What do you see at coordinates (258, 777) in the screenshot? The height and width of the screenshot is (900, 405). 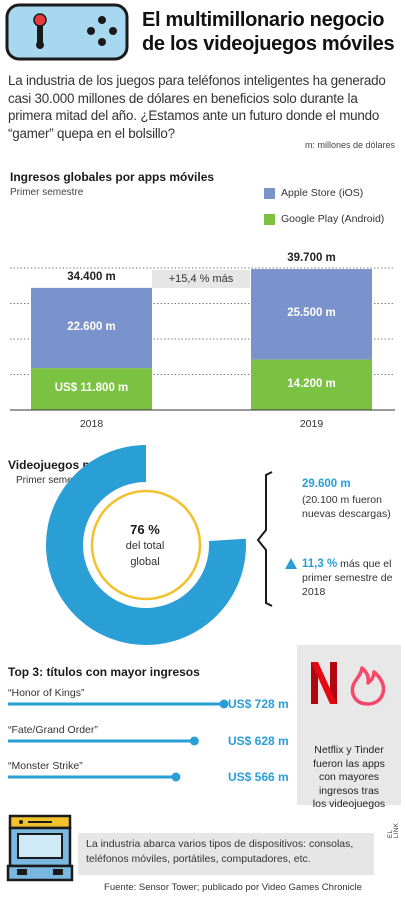 I see `top3-value-2: US$ 566 m` at bounding box center [258, 777].